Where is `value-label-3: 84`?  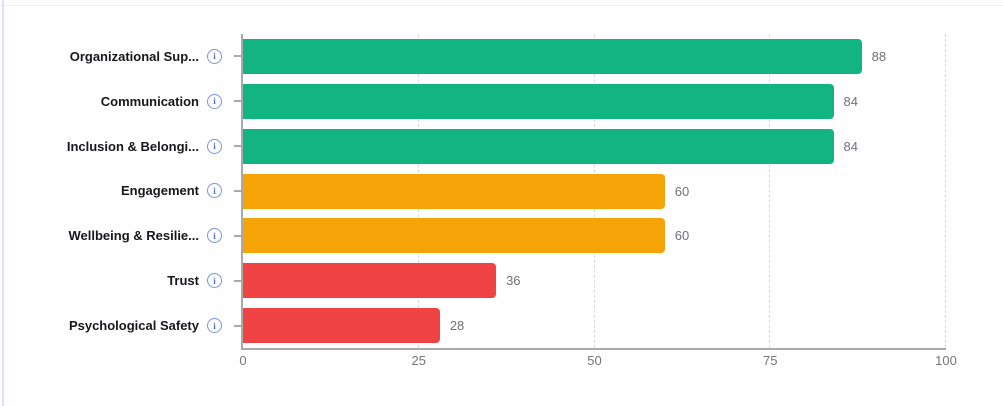 value-label-3: 84 is located at coordinates (850, 146).